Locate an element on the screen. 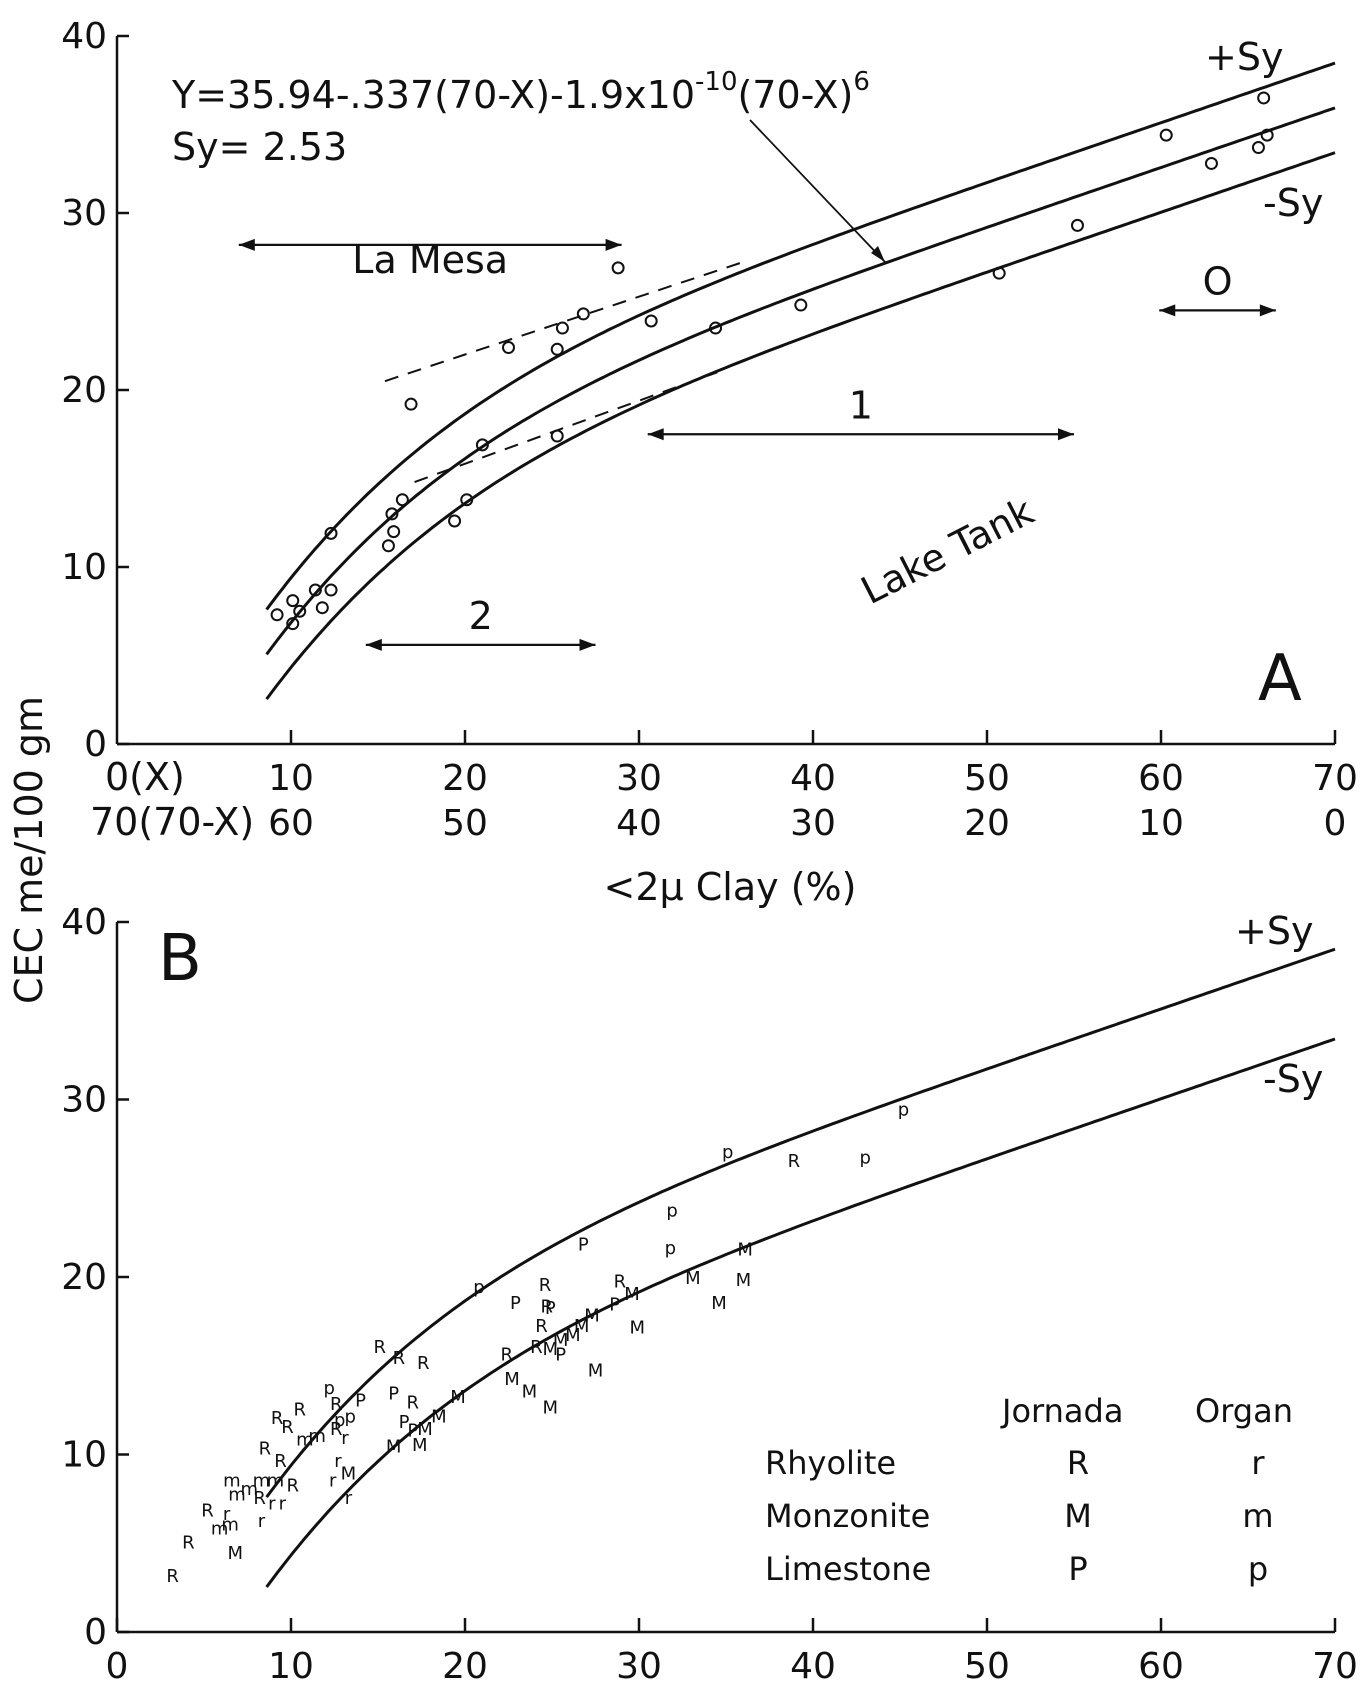 This screenshot has height=1691, width=1372. panel-a-equation: Y=35.94-.337(70-X)-1.9x10-10(70-X)6 is located at coordinates (520, 92).